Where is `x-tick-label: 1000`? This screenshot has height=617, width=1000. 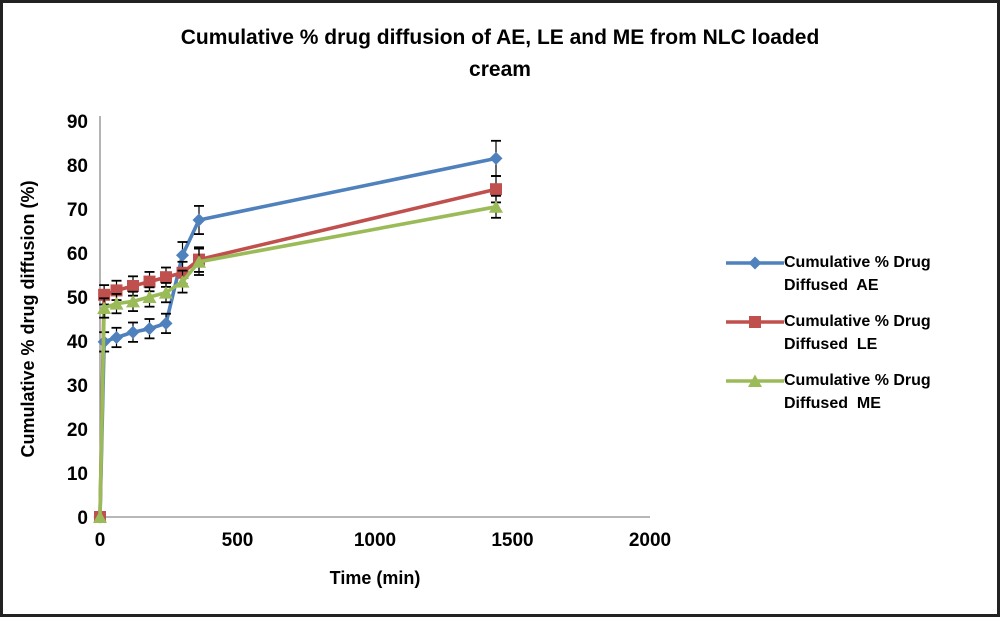 x-tick-label: 1000 is located at coordinates (375, 540).